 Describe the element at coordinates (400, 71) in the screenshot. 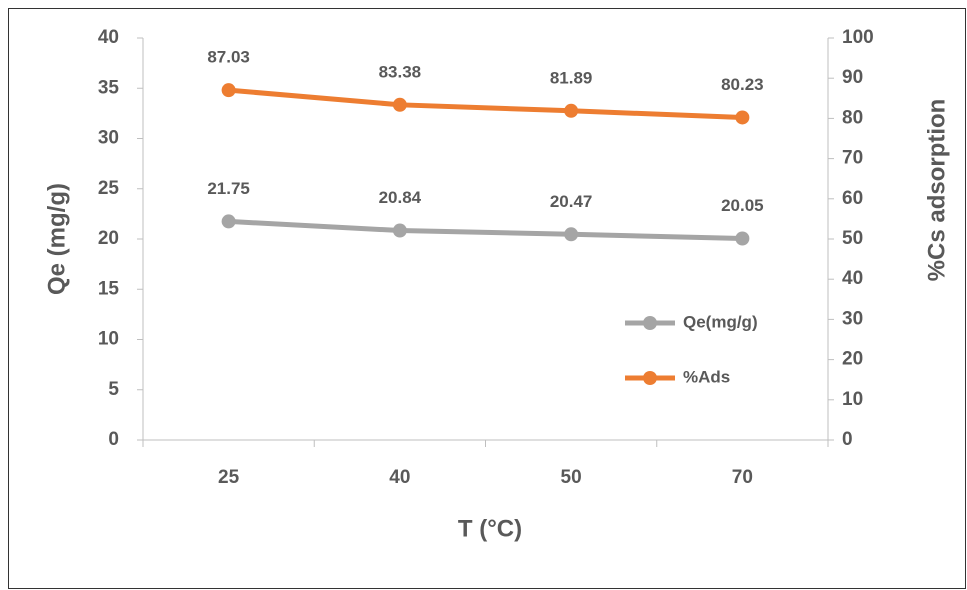

I see `data-label: 83.38` at that location.